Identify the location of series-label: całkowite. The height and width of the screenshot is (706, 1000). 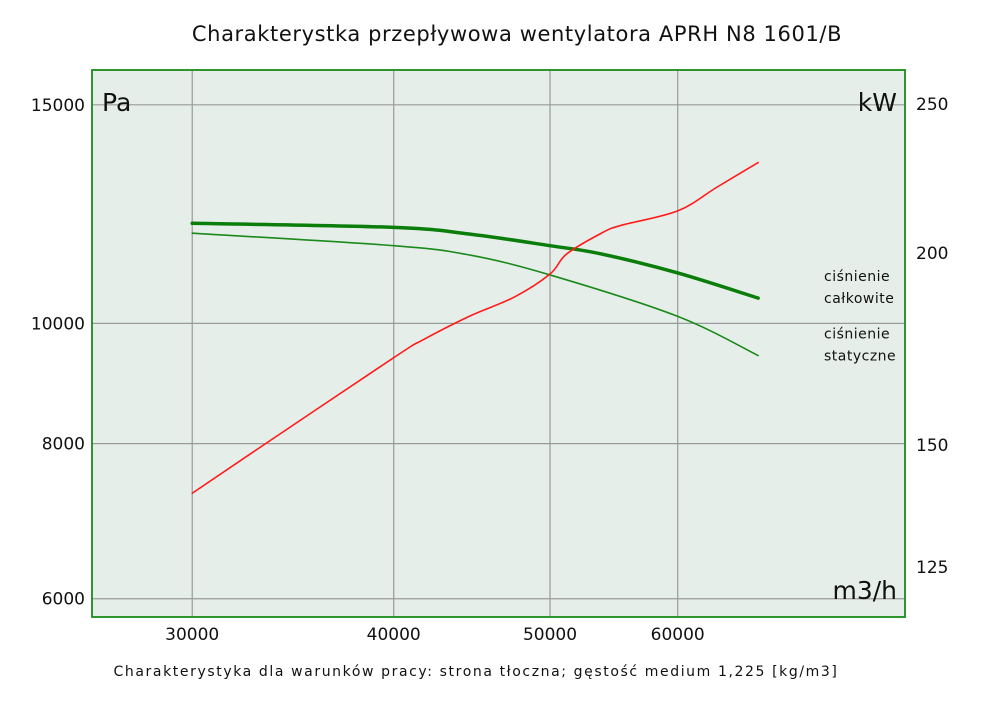
(859, 299).